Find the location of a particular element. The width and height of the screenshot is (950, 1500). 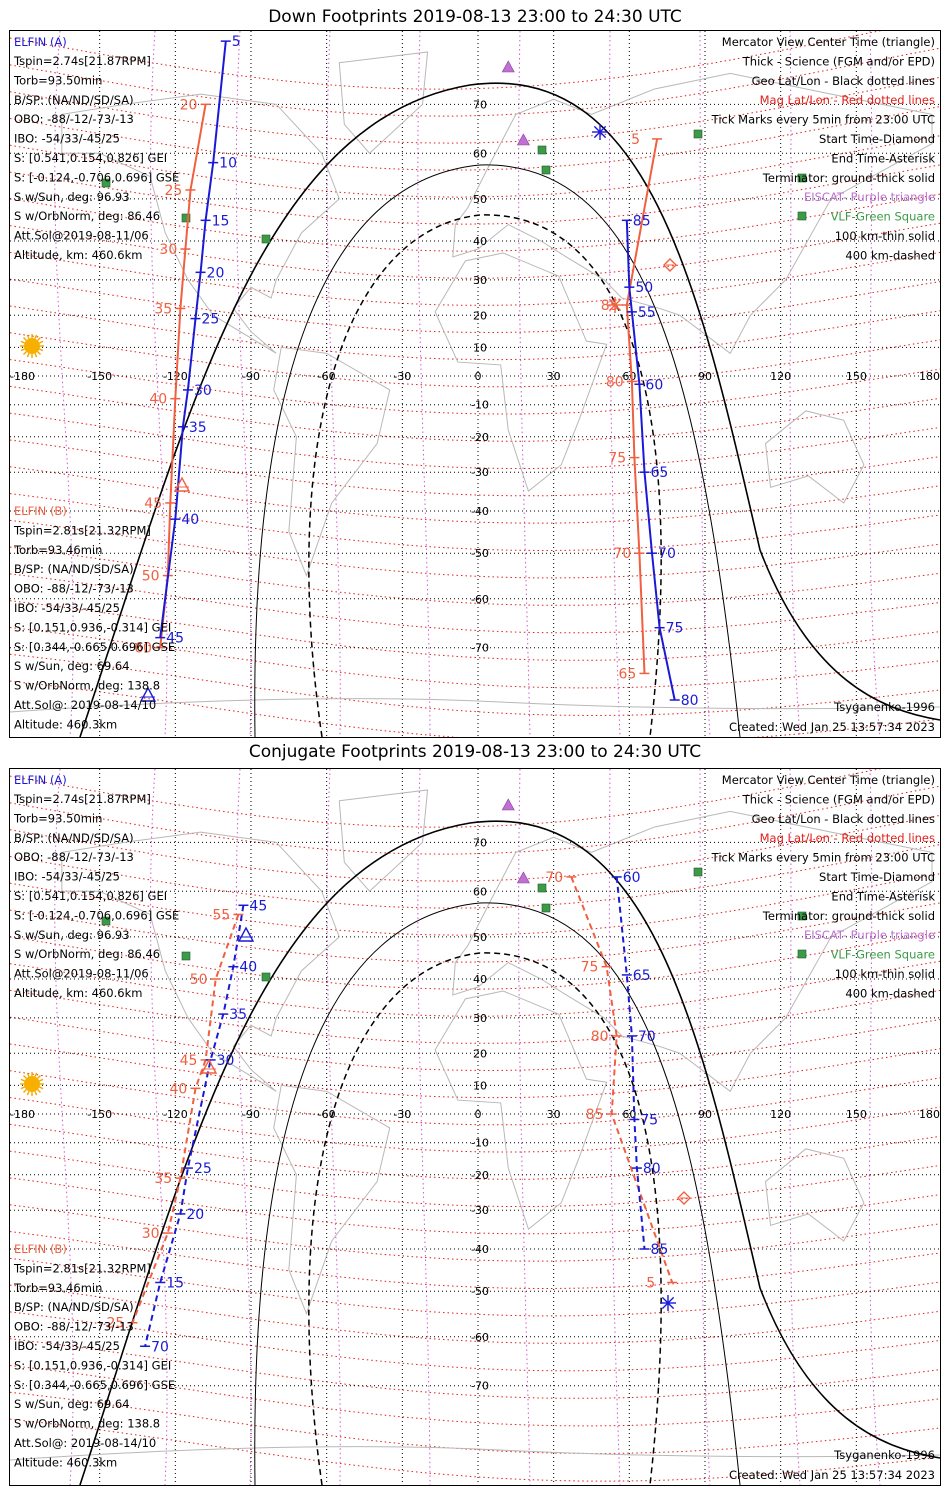

elfin-a-tick-label: 85 is located at coordinates (642, 221).